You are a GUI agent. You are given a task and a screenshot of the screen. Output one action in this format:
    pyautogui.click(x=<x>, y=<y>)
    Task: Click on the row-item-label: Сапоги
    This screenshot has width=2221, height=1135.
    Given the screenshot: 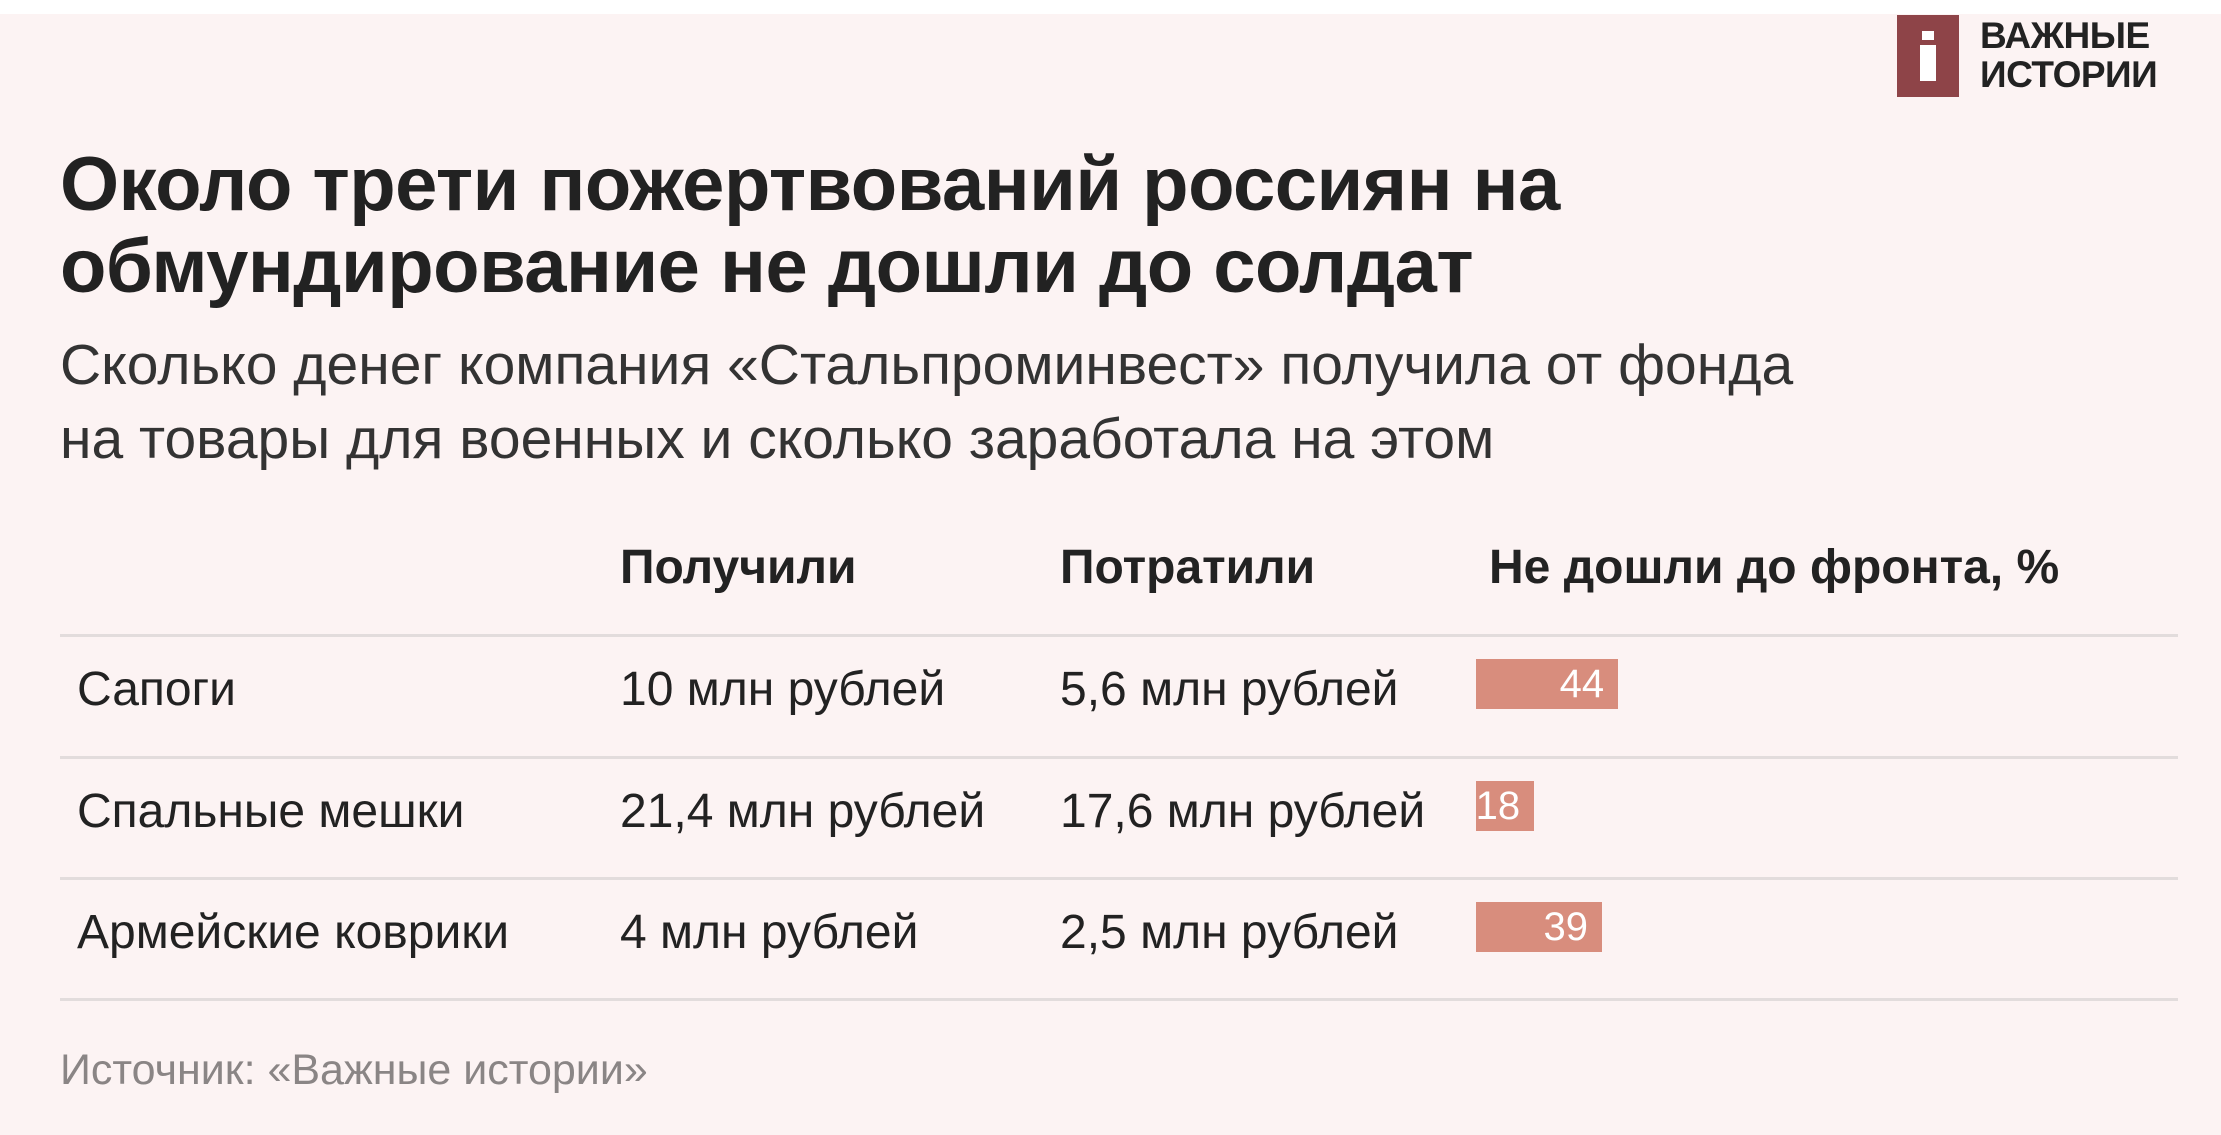 What is the action you would take?
    pyautogui.click(x=156, y=689)
    